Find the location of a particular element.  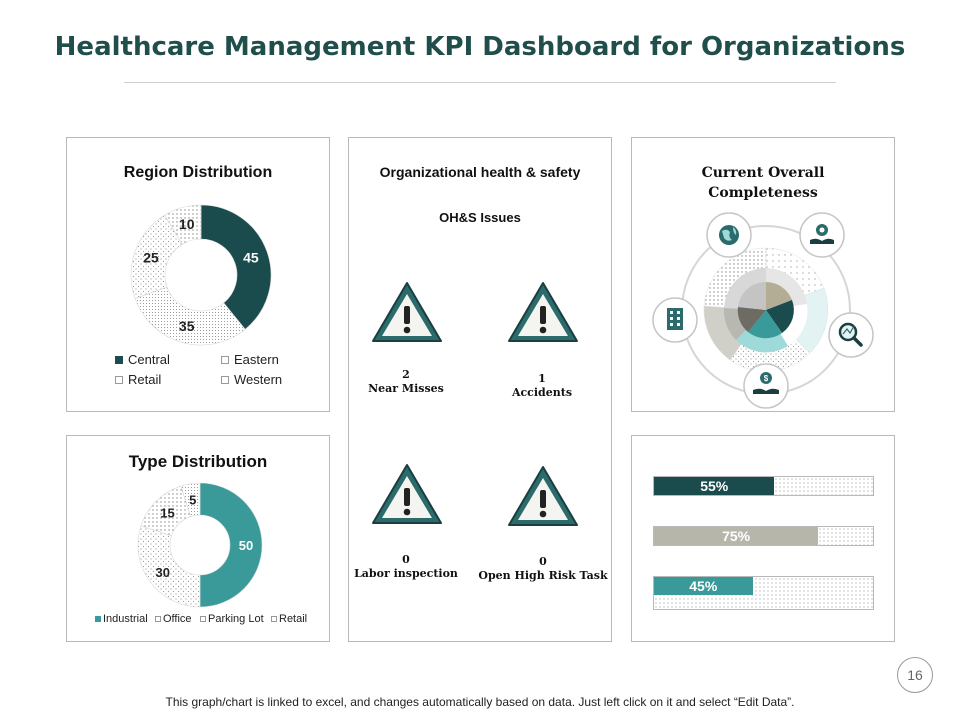

type-chart-title: Type Distribution is located at coordinates (198, 461).